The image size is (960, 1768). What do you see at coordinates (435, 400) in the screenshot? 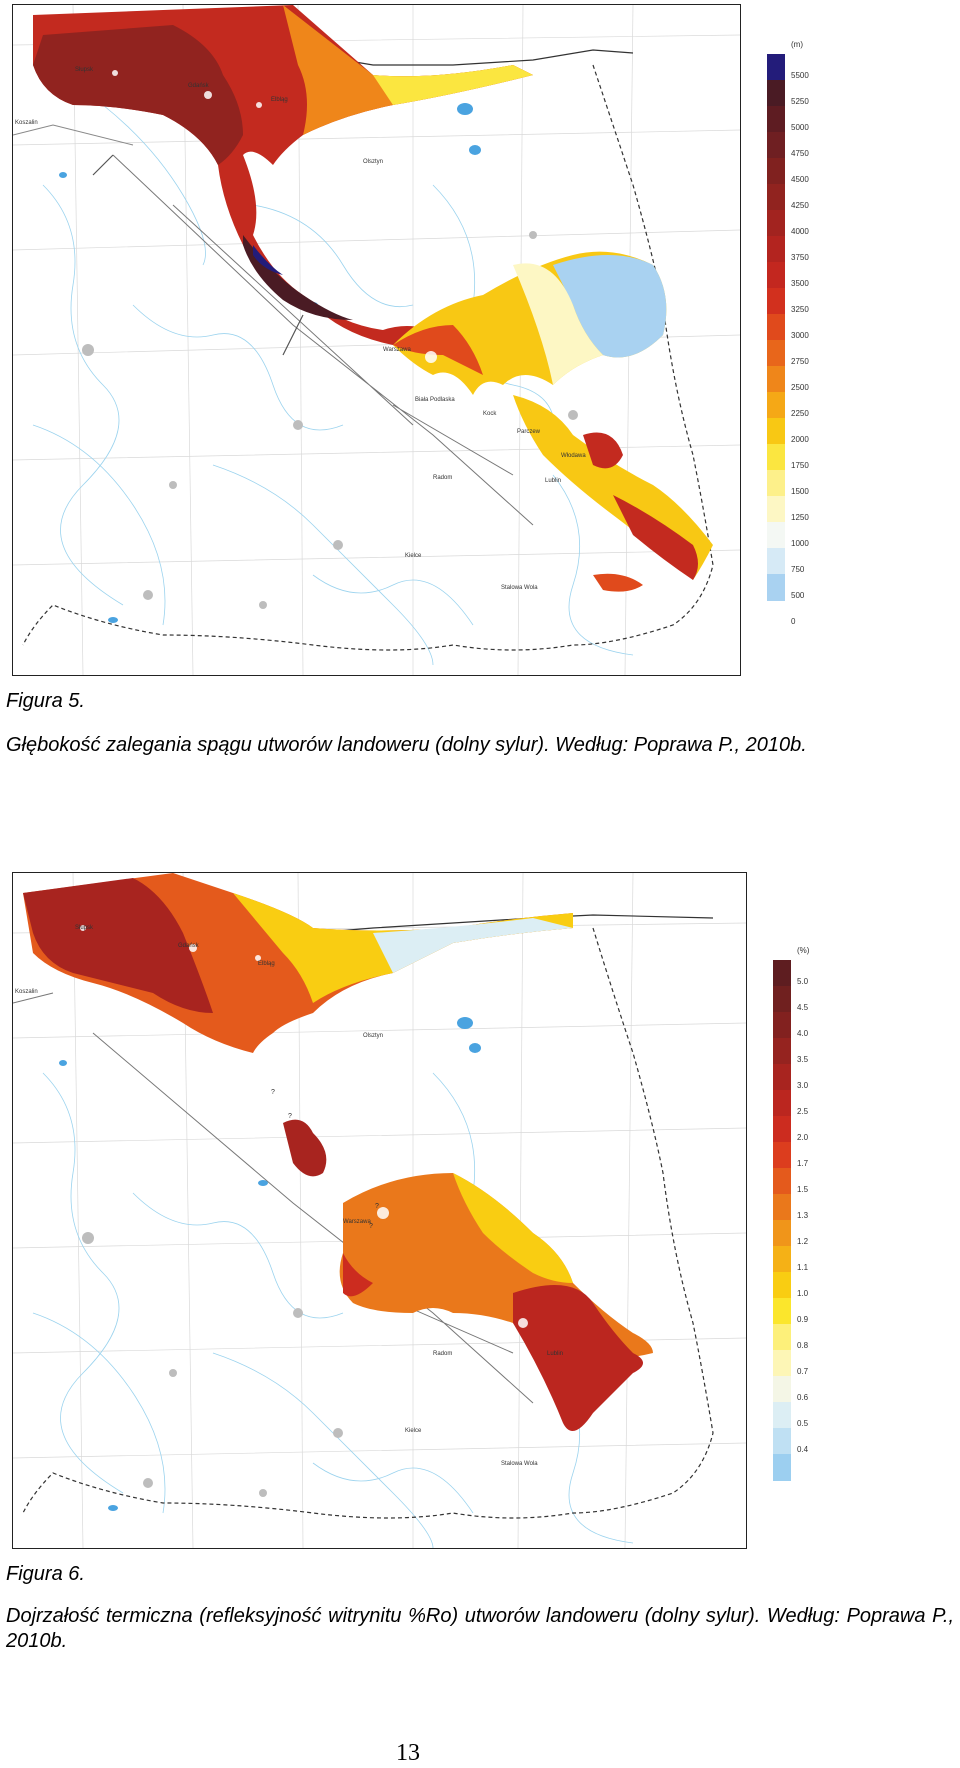
I see `map-place-label: Biała Podlaska` at bounding box center [435, 400].